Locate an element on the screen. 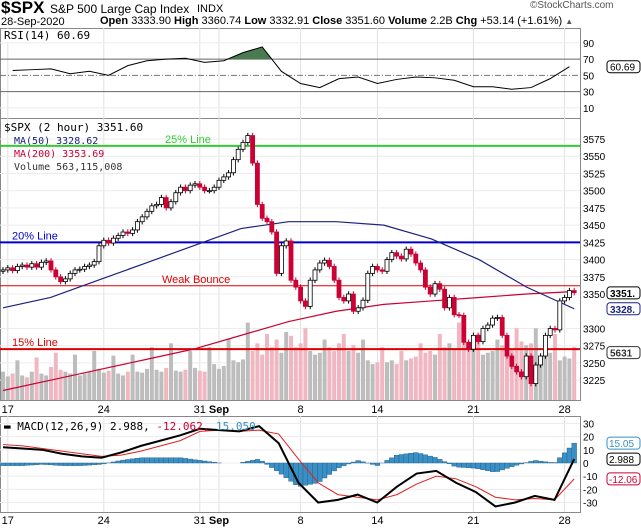 The image size is (641, 528). ma50-legend: MA(50) 3328.62 is located at coordinates (56, 141).